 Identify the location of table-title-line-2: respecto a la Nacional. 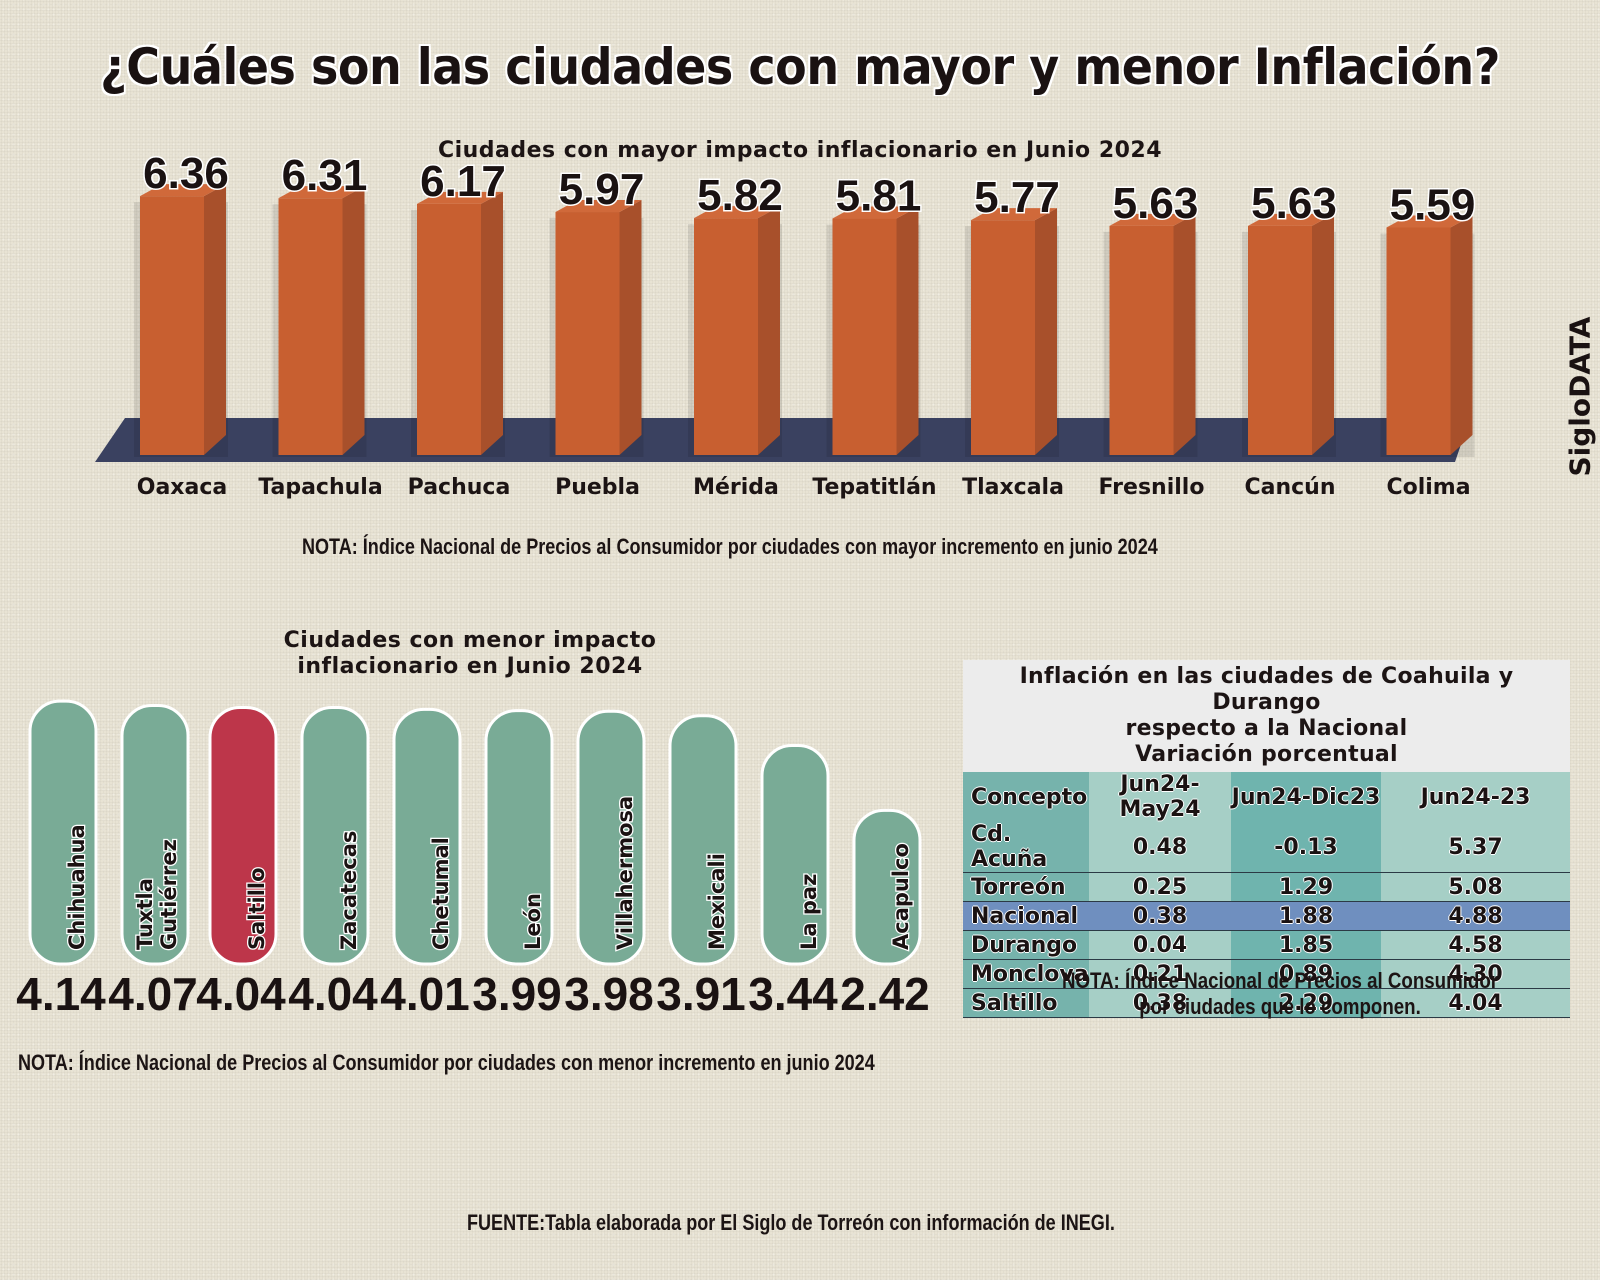
(1266, 728).